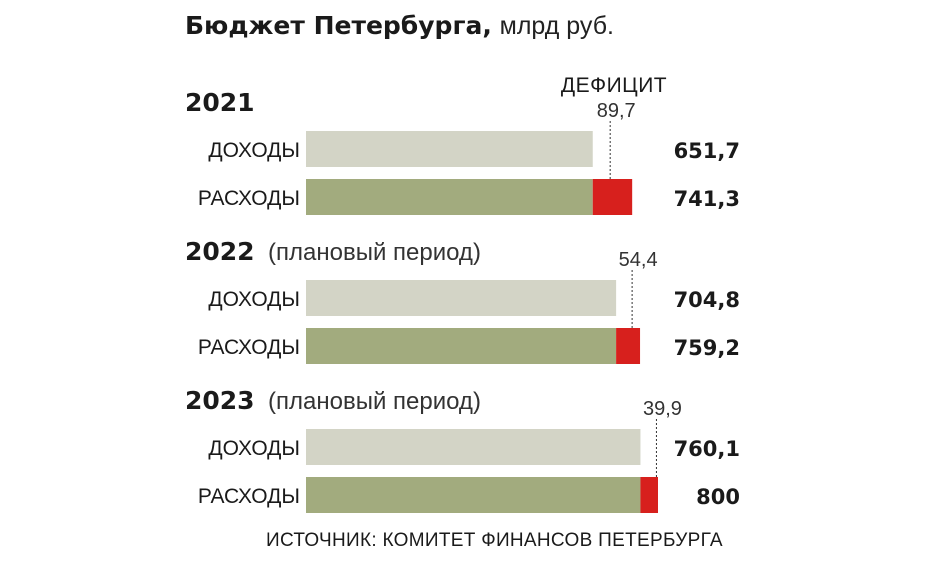 The width and height of the screenshot is (930, 569). I want to click on source-note: ИСТОЧНИК: КОМИТЕТ ФИНАНСОВ ПЕТЕРБУРГА, so click(494, 540).